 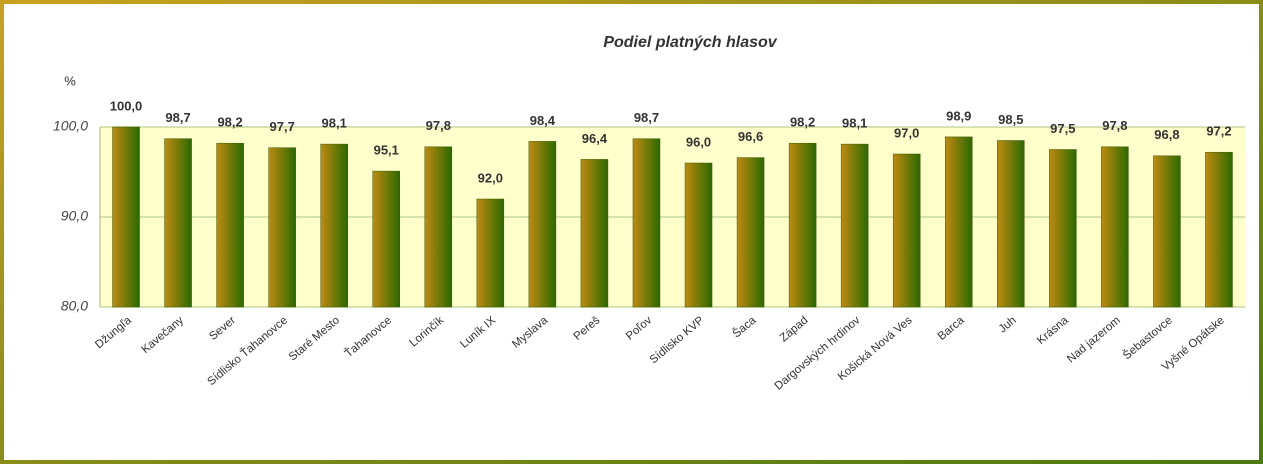 I want to click on x-tick-label: Sídlisko KVP, so click(x=677, y=340).